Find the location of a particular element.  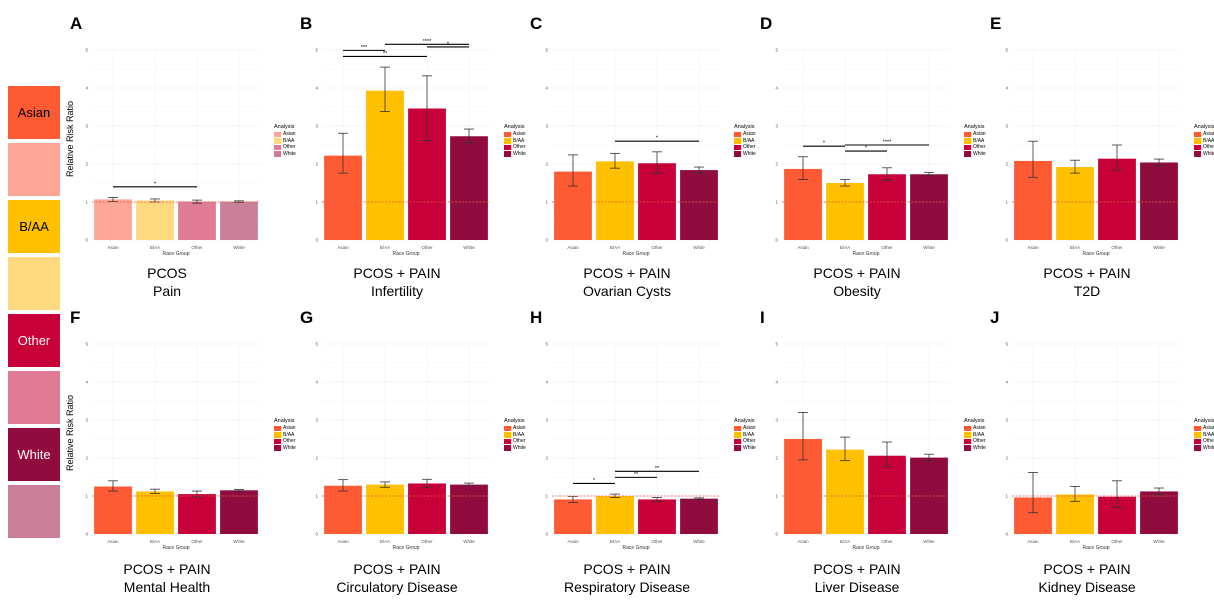

panel-caption: PCOS + PAIN T2D is located at coordinates (1087, 282).